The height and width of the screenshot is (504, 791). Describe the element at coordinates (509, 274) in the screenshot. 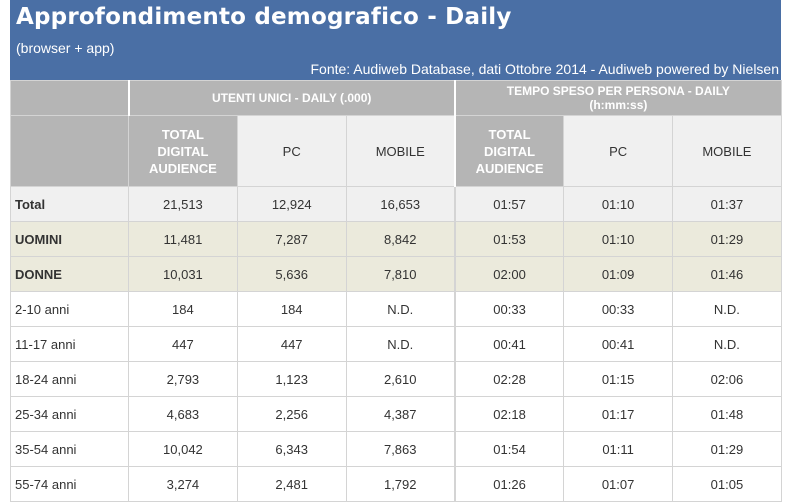

I see `cell: 02:00` at that location.